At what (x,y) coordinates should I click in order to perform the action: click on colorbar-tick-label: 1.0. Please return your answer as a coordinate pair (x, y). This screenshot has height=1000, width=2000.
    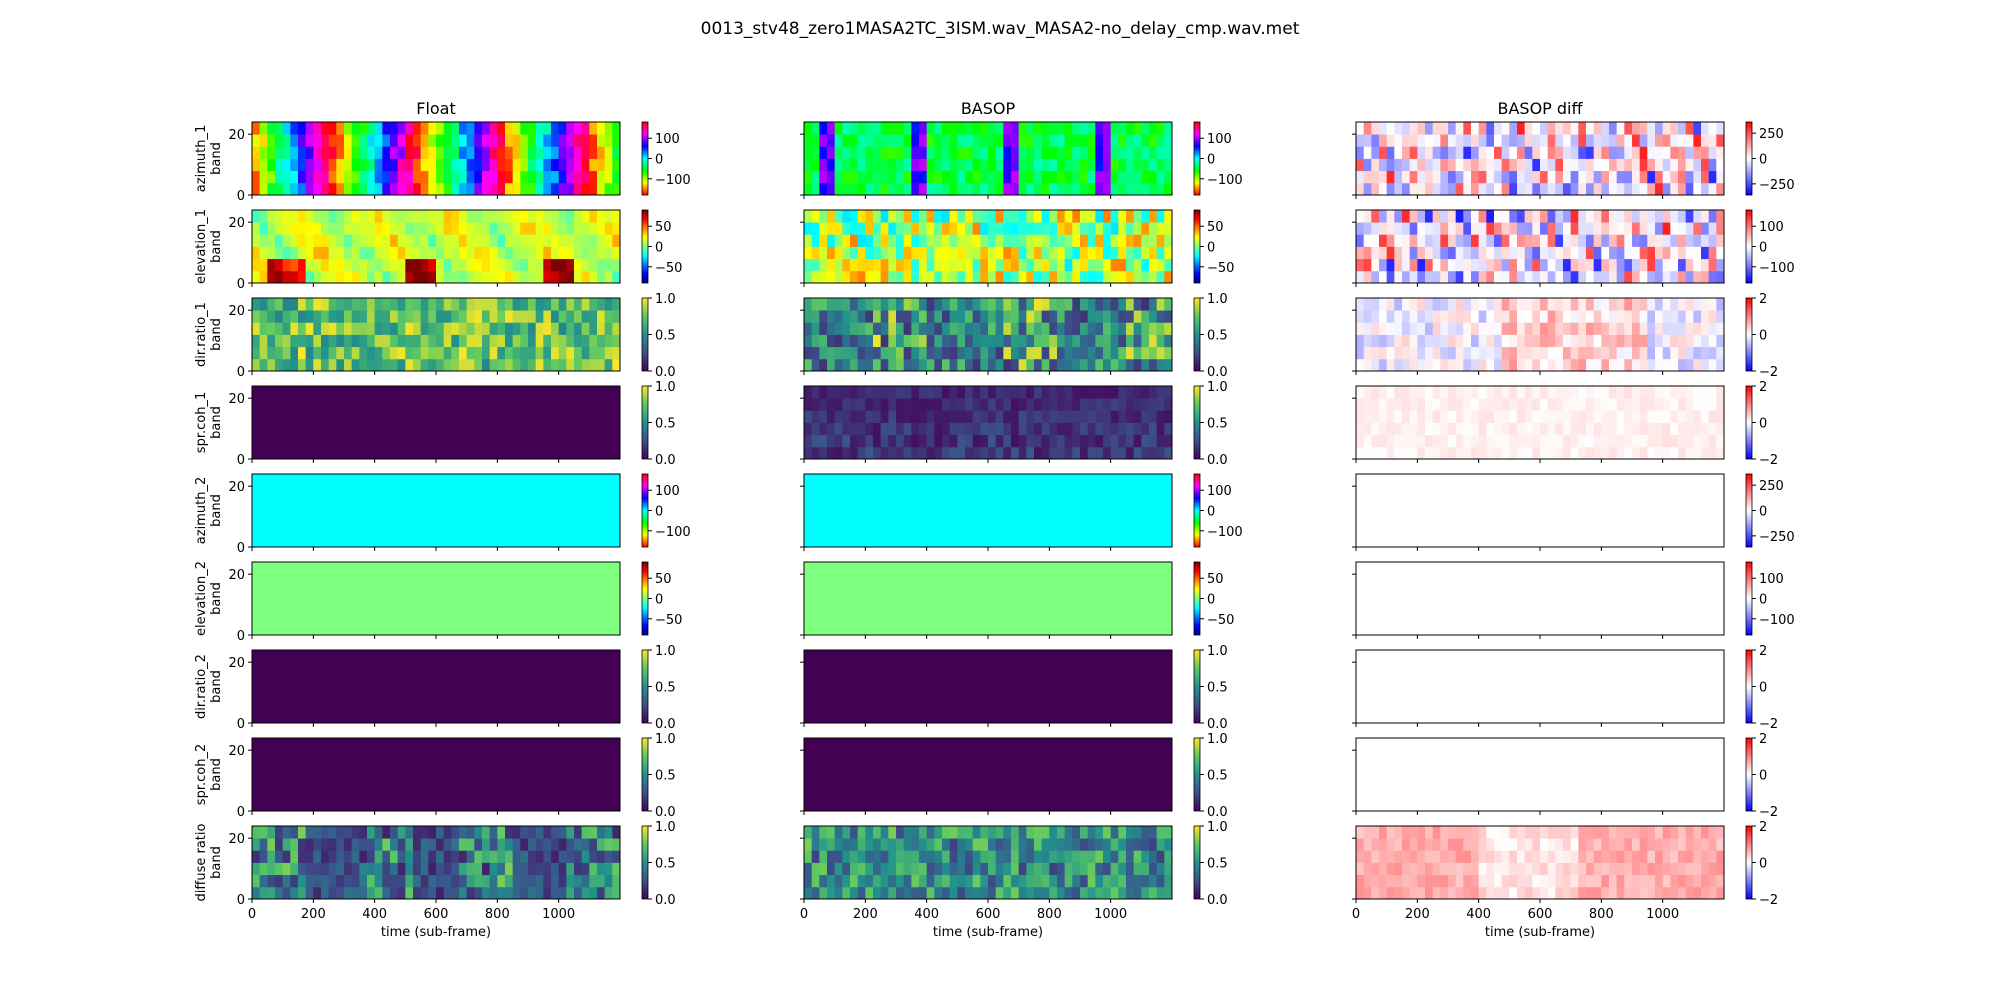
    Looking at the image, I should click on (1217, 827).